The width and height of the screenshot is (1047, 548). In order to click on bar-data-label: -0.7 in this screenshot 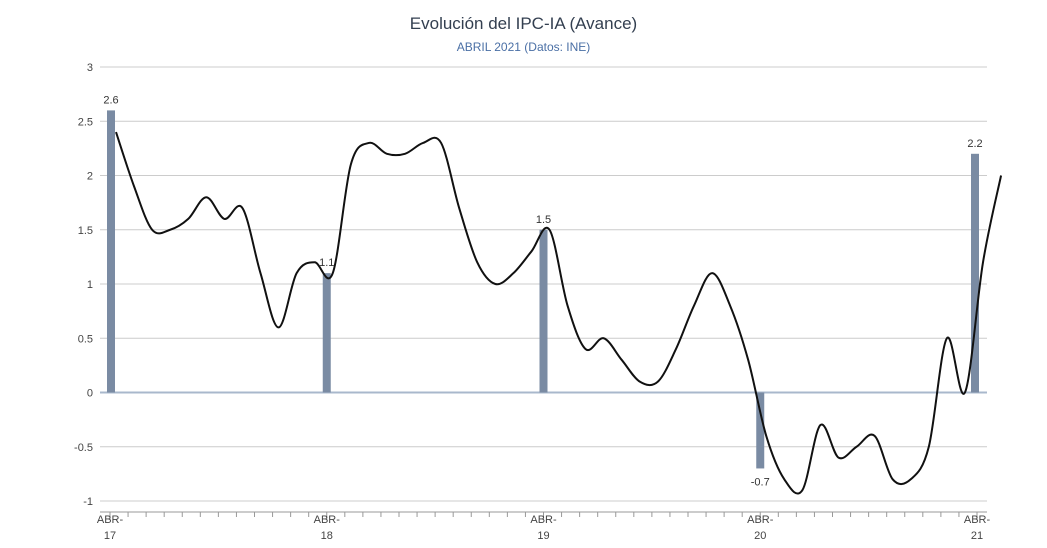, I will do `click(760, 482)`.